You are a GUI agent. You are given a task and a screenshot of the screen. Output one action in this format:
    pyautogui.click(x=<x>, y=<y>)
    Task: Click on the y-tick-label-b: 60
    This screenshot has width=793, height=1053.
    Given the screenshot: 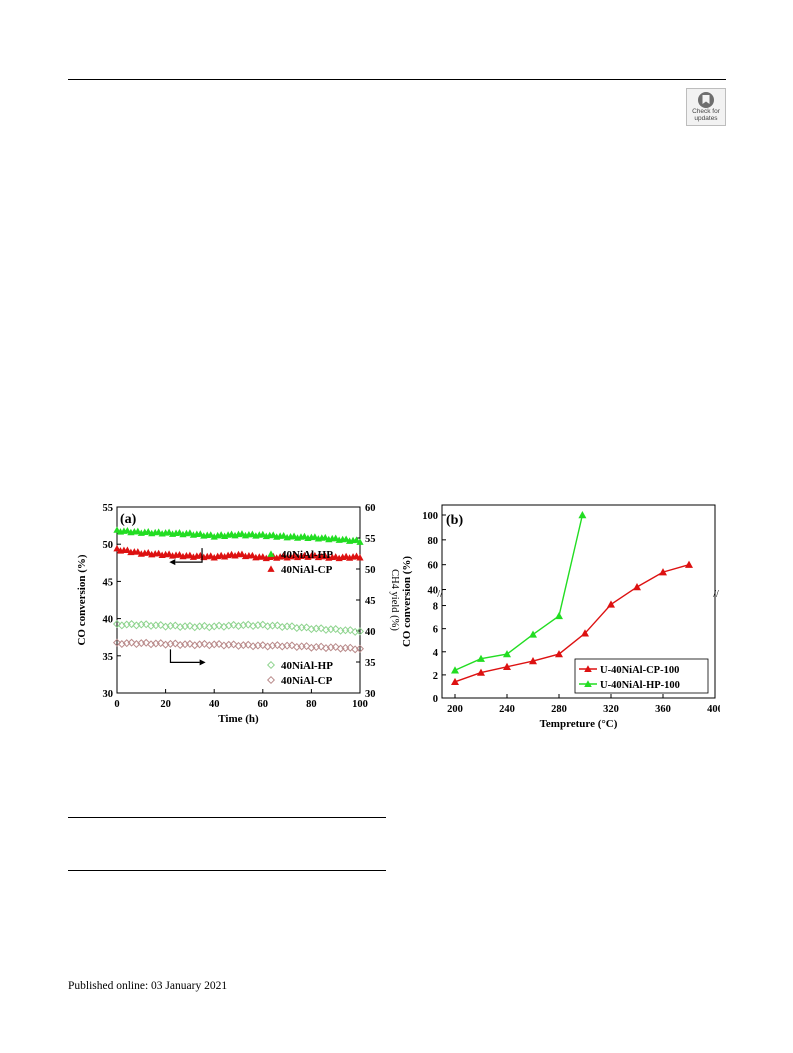 What is the action you would take?
    pyautogui.click(x=433, y=566)
    